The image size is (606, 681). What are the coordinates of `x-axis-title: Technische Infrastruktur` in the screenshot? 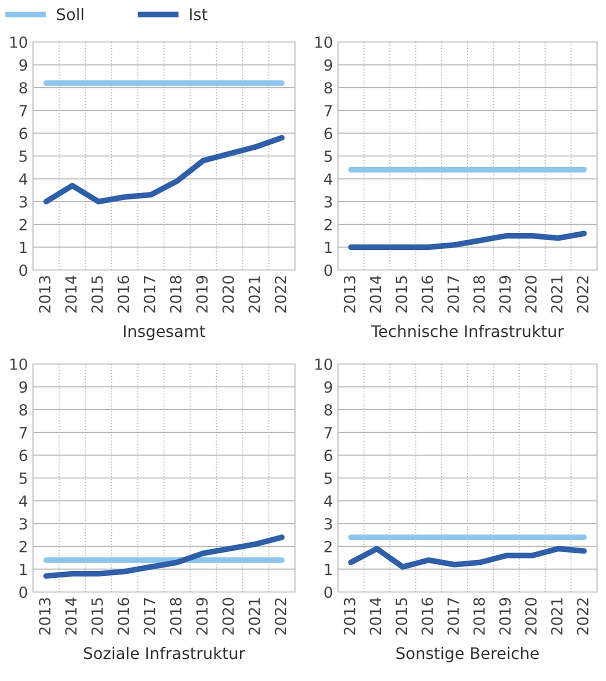 It's located at (467, 331).